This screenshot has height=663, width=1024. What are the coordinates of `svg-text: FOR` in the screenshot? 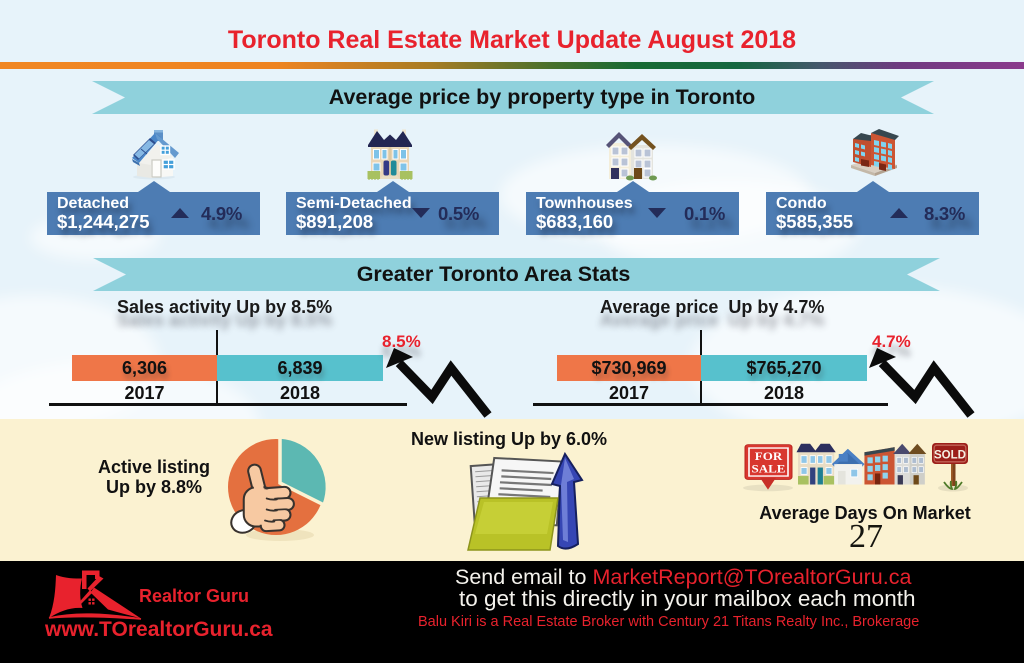 It's located at (769, 456).